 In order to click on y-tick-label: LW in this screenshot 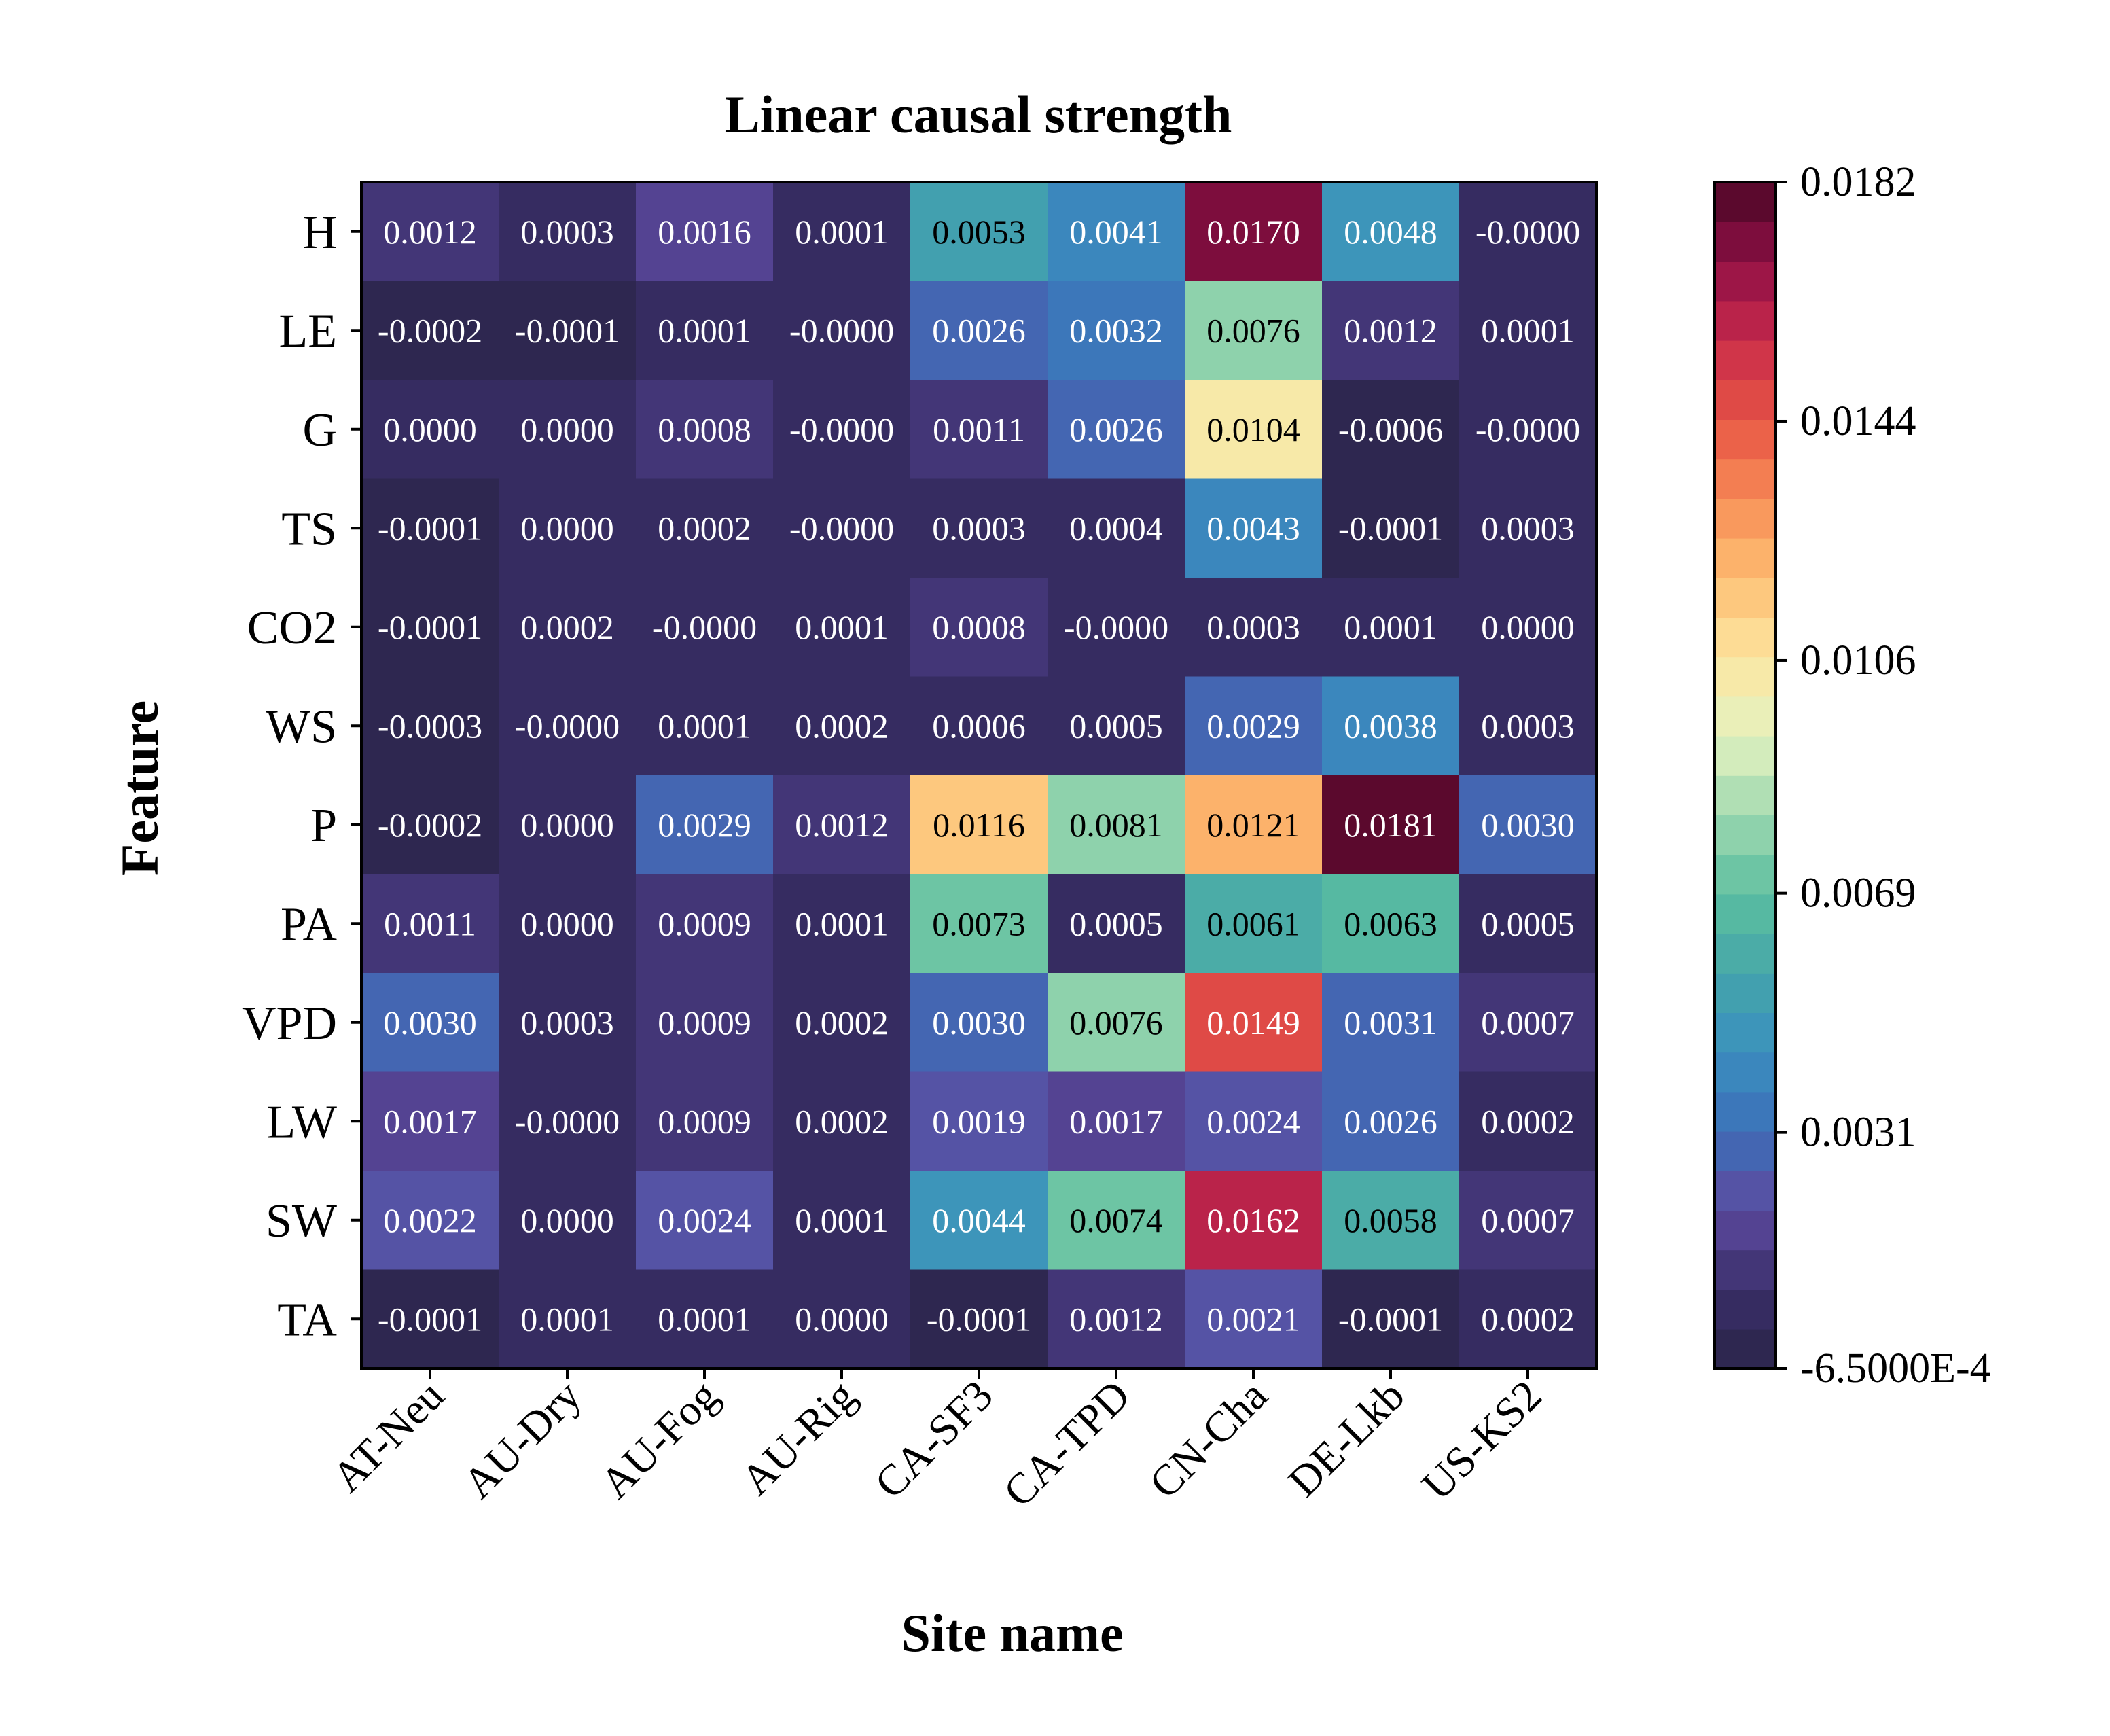, I will do `click(301, 1122)`.